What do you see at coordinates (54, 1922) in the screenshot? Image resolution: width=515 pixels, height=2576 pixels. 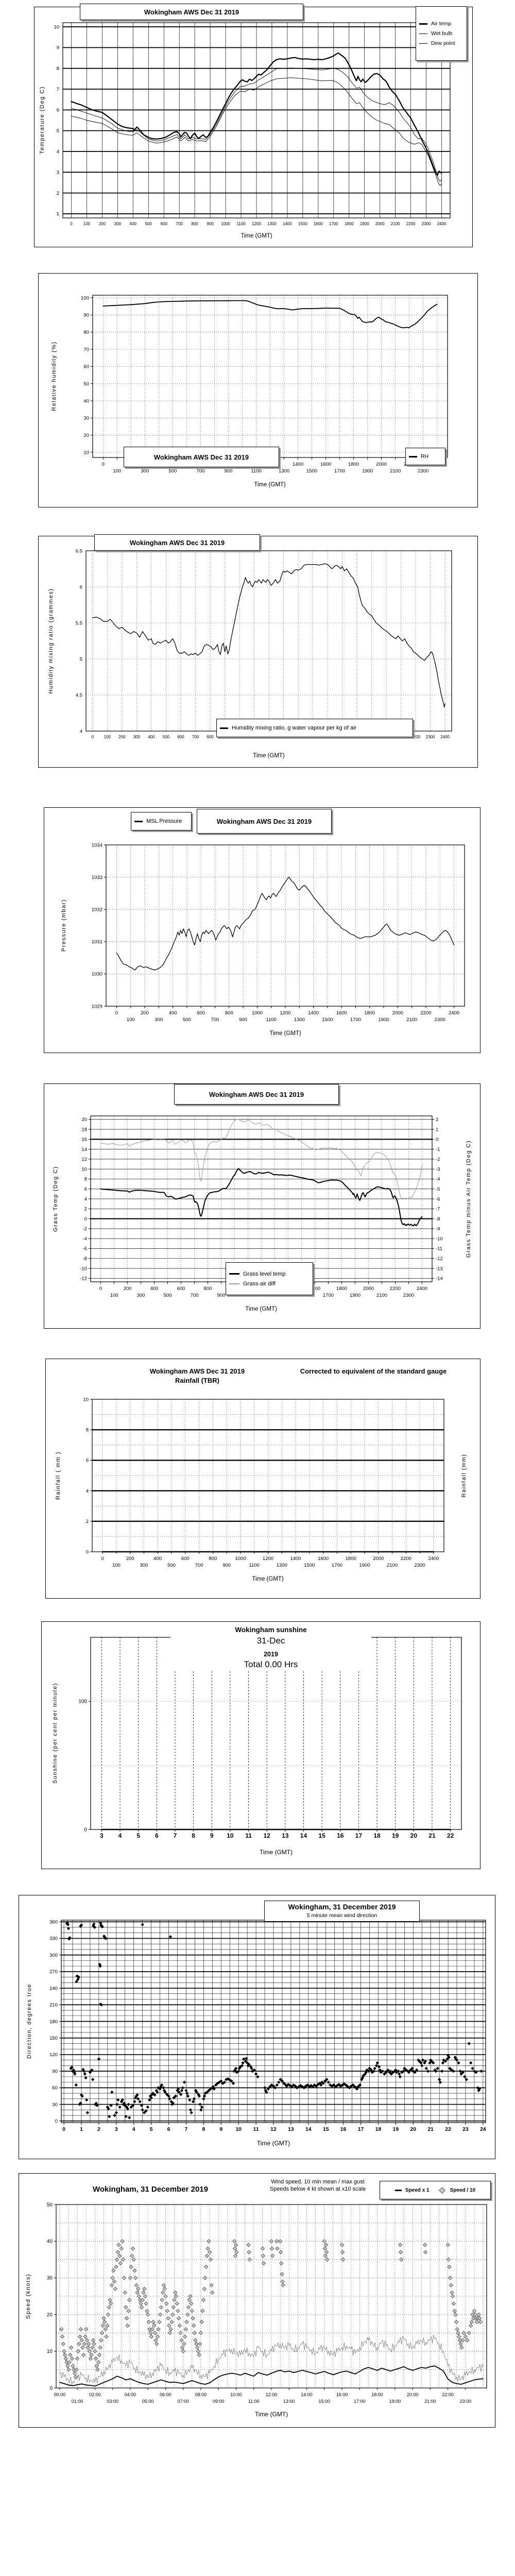 I see `svg-text: 360` at bounding box center [54, 1922].